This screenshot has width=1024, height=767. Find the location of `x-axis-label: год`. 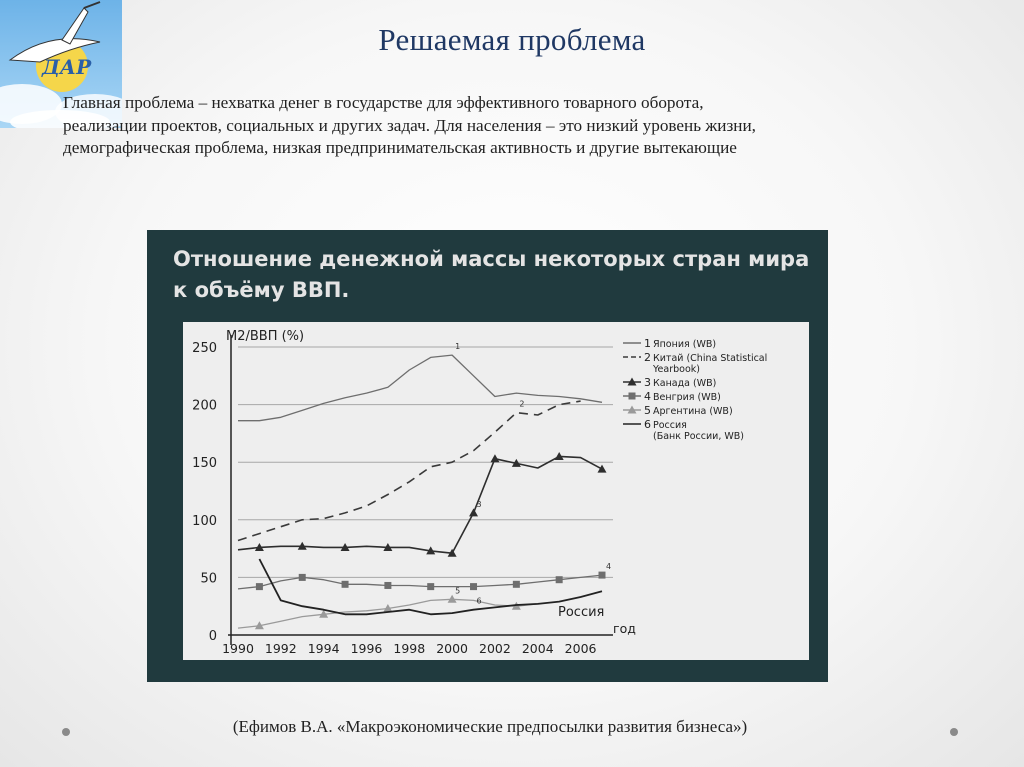

x-axis-label: год is located at coordinates (624, 628).